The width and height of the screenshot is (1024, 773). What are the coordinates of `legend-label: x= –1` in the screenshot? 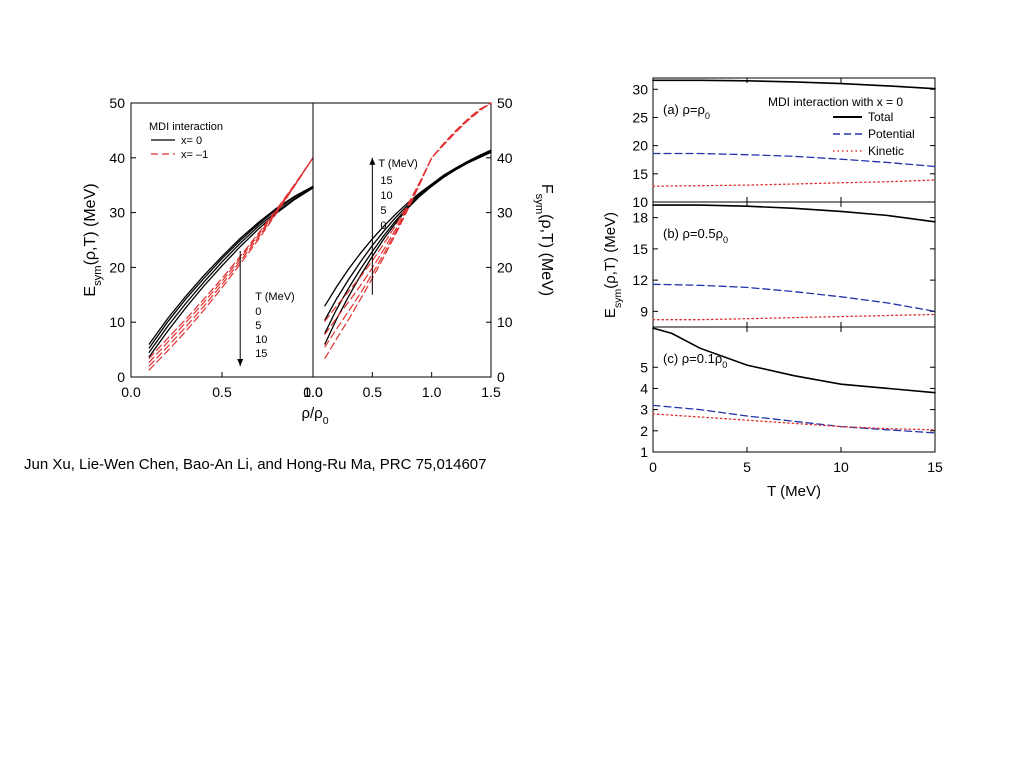 It's located at (194, 155).